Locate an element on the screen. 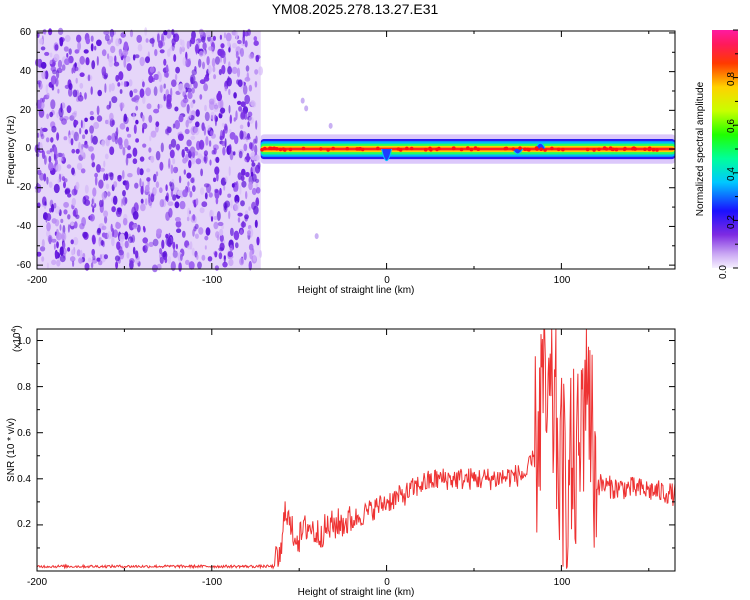 Image resolution: width=750 pixels, height=600 pixels. spectrogram-y-label: Frequency (Hz) is located at coordinates (11, 150).